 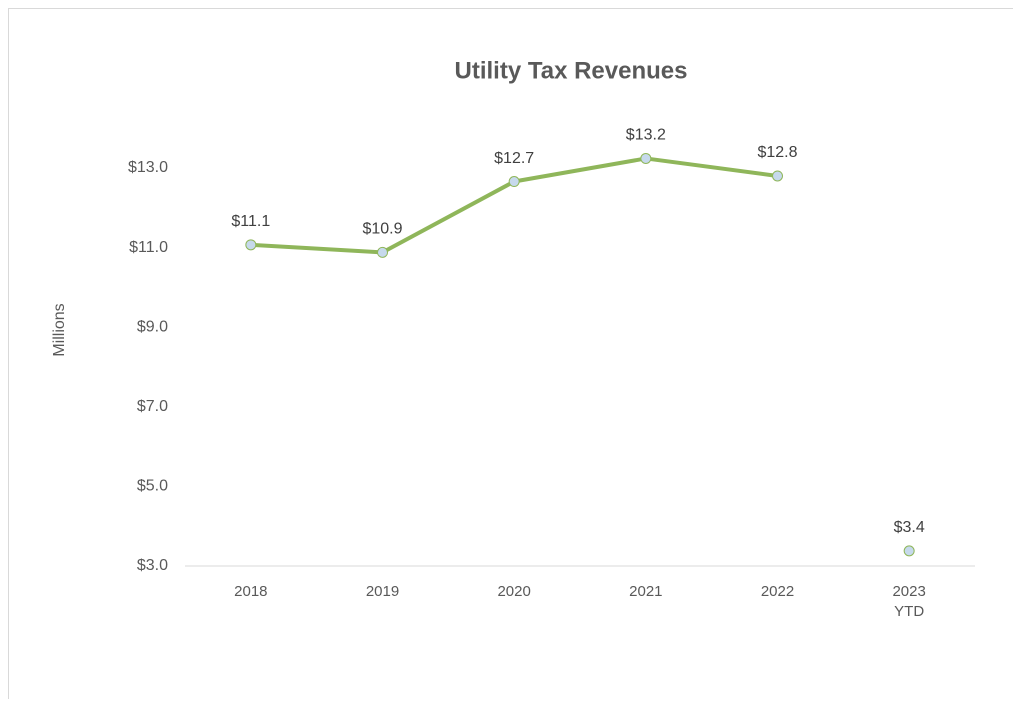 I want to click on x-tick-label: 2021, so click(x=646, y=591).